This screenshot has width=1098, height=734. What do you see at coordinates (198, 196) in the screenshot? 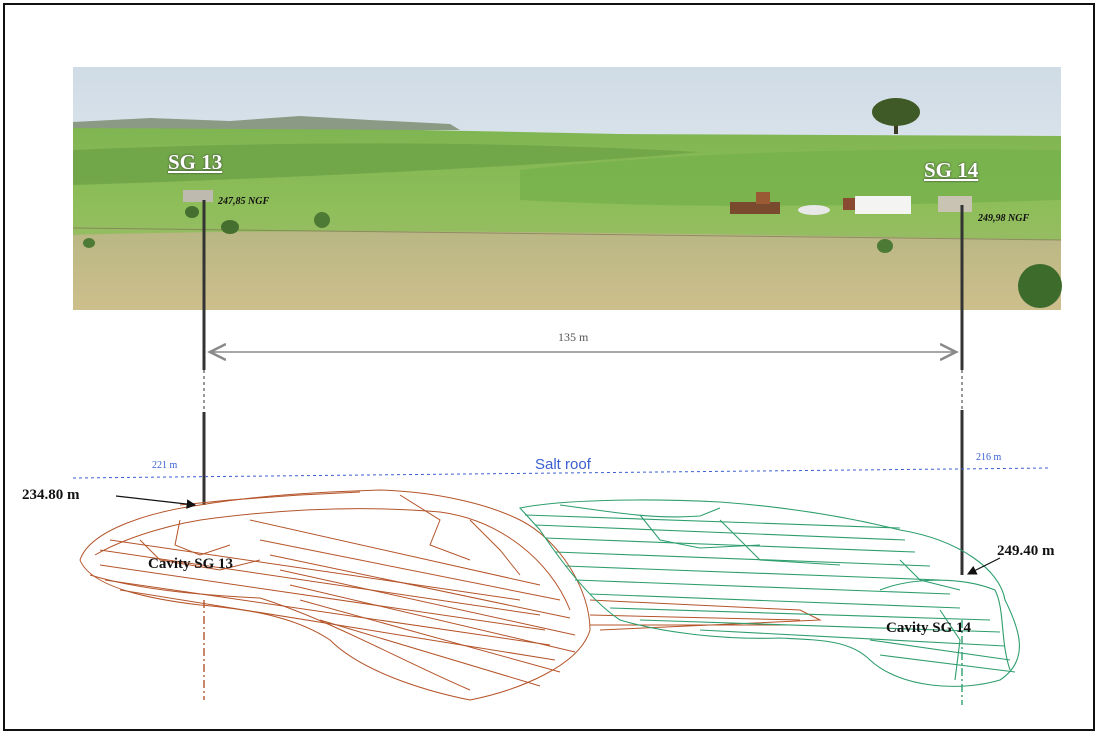
I see `wellhead-sg13` at bounding box center [198, 196].